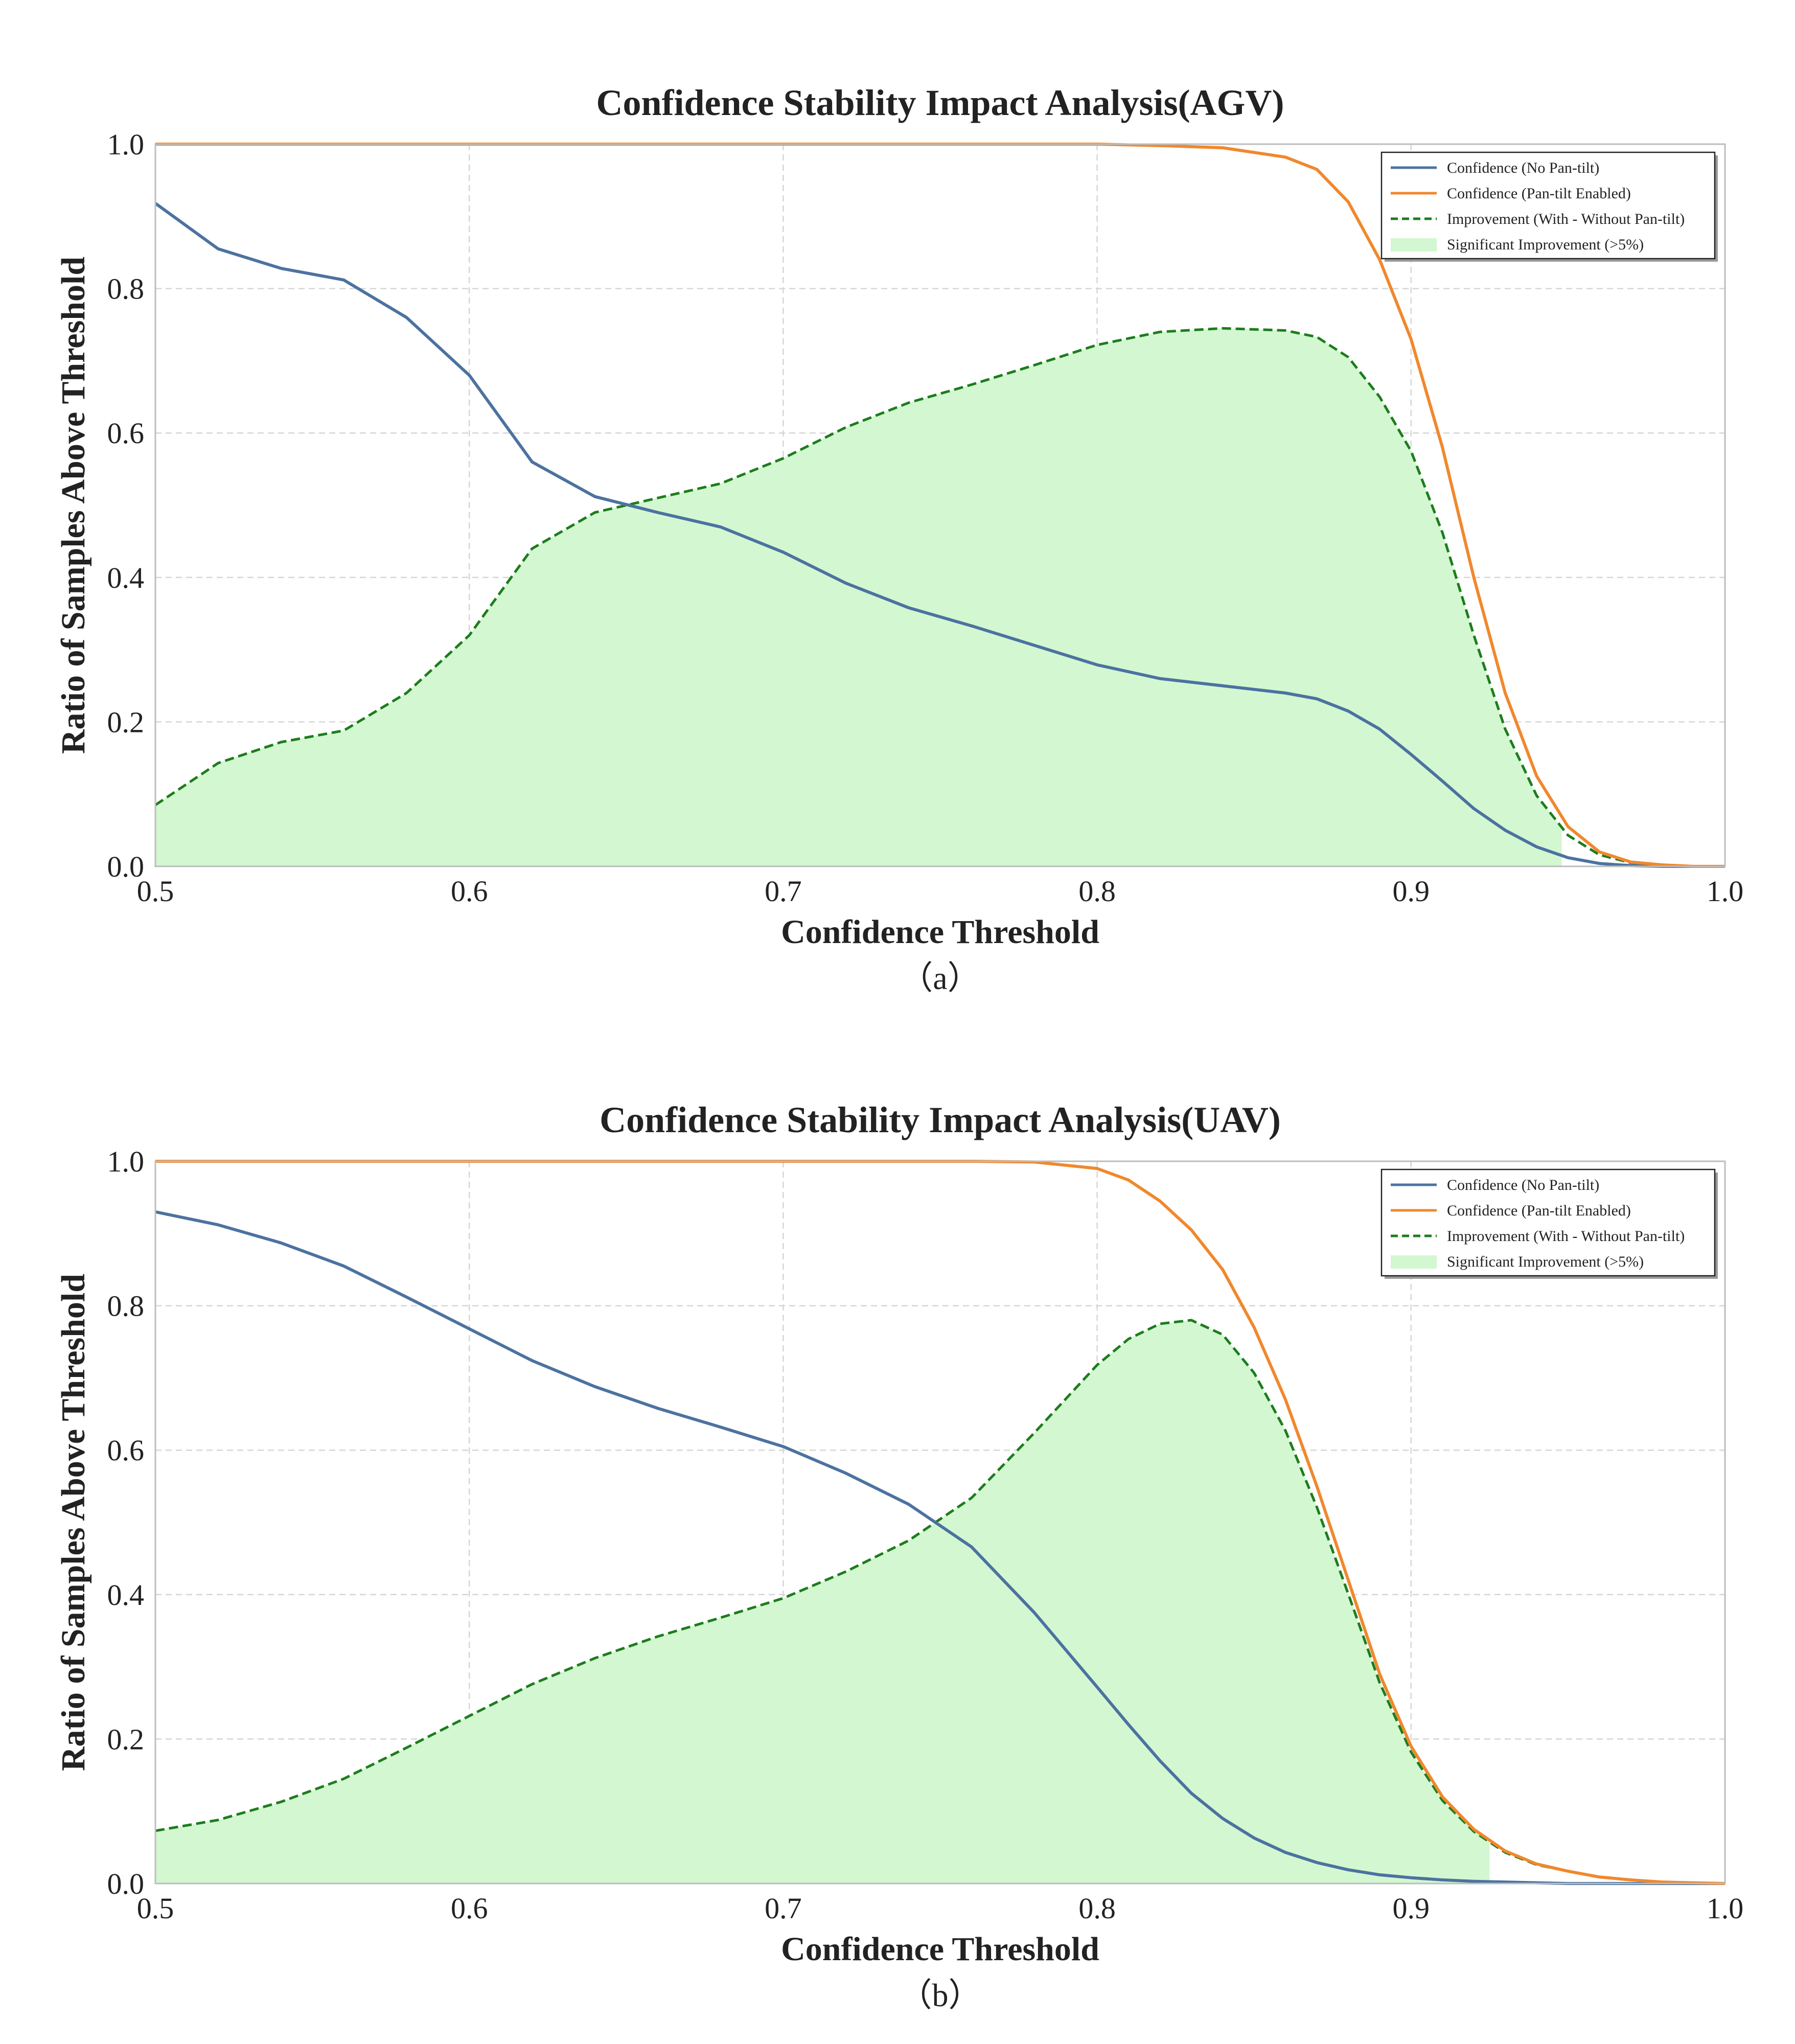  I want to click on panel-caption: （b）, so click(940, 1995).